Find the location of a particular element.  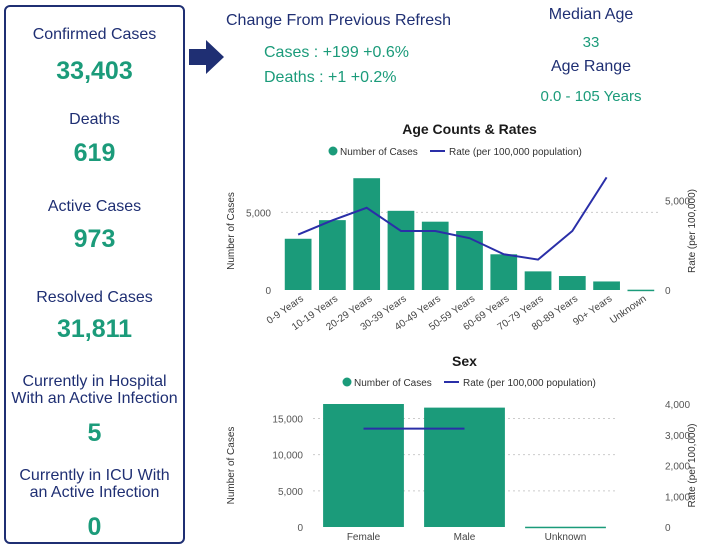

sex-legend-rate: Rate (per 100,000 population) is located at coordinates (529, 383).